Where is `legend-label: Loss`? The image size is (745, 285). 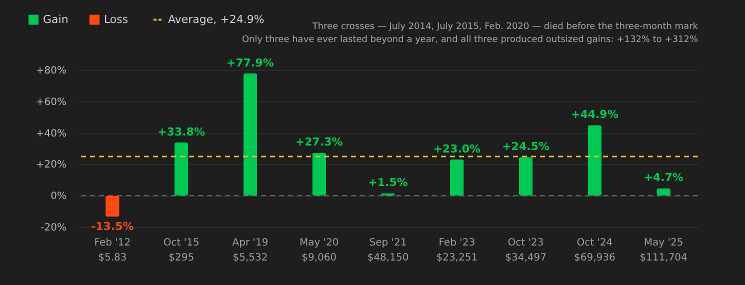
legend-label: Loss is located at coordinates (116, 19).